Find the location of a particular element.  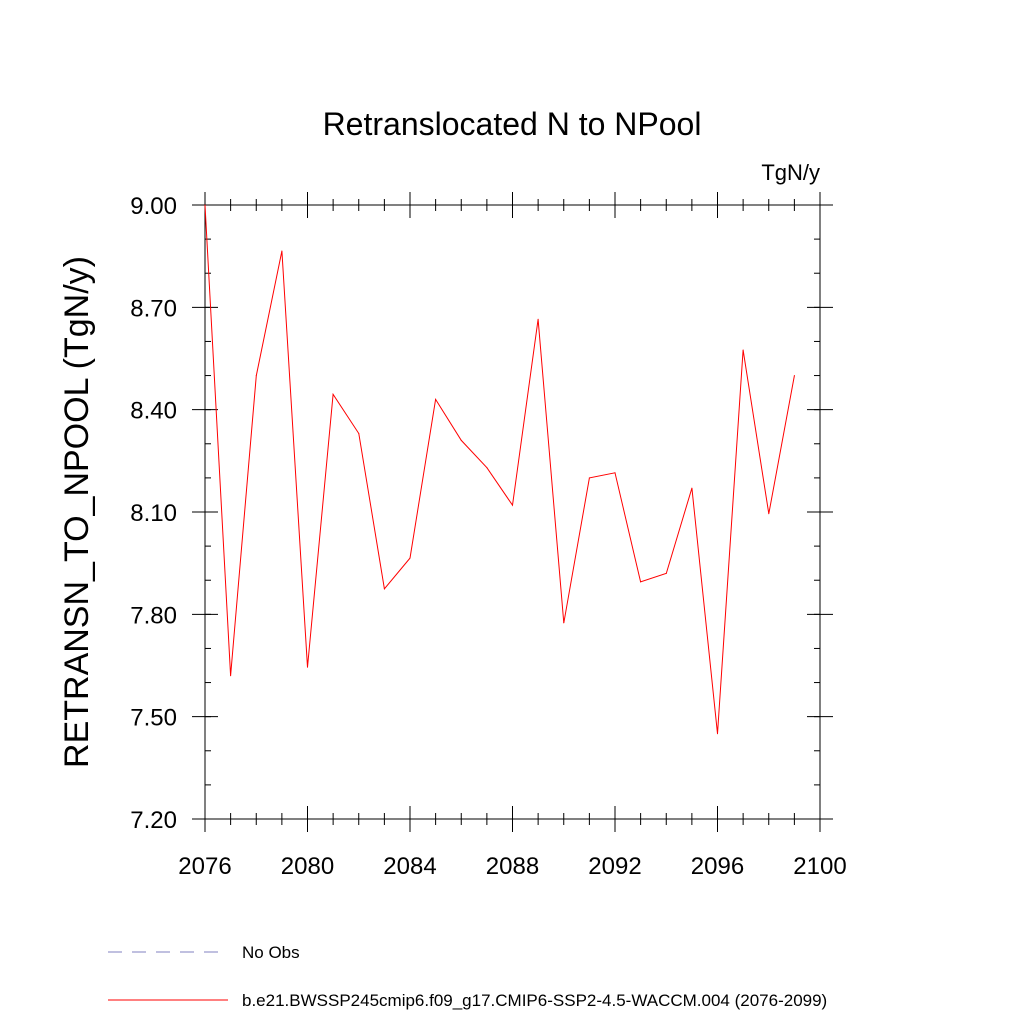

y-tick-label: 8.10 is located at coordinates (153, 513).